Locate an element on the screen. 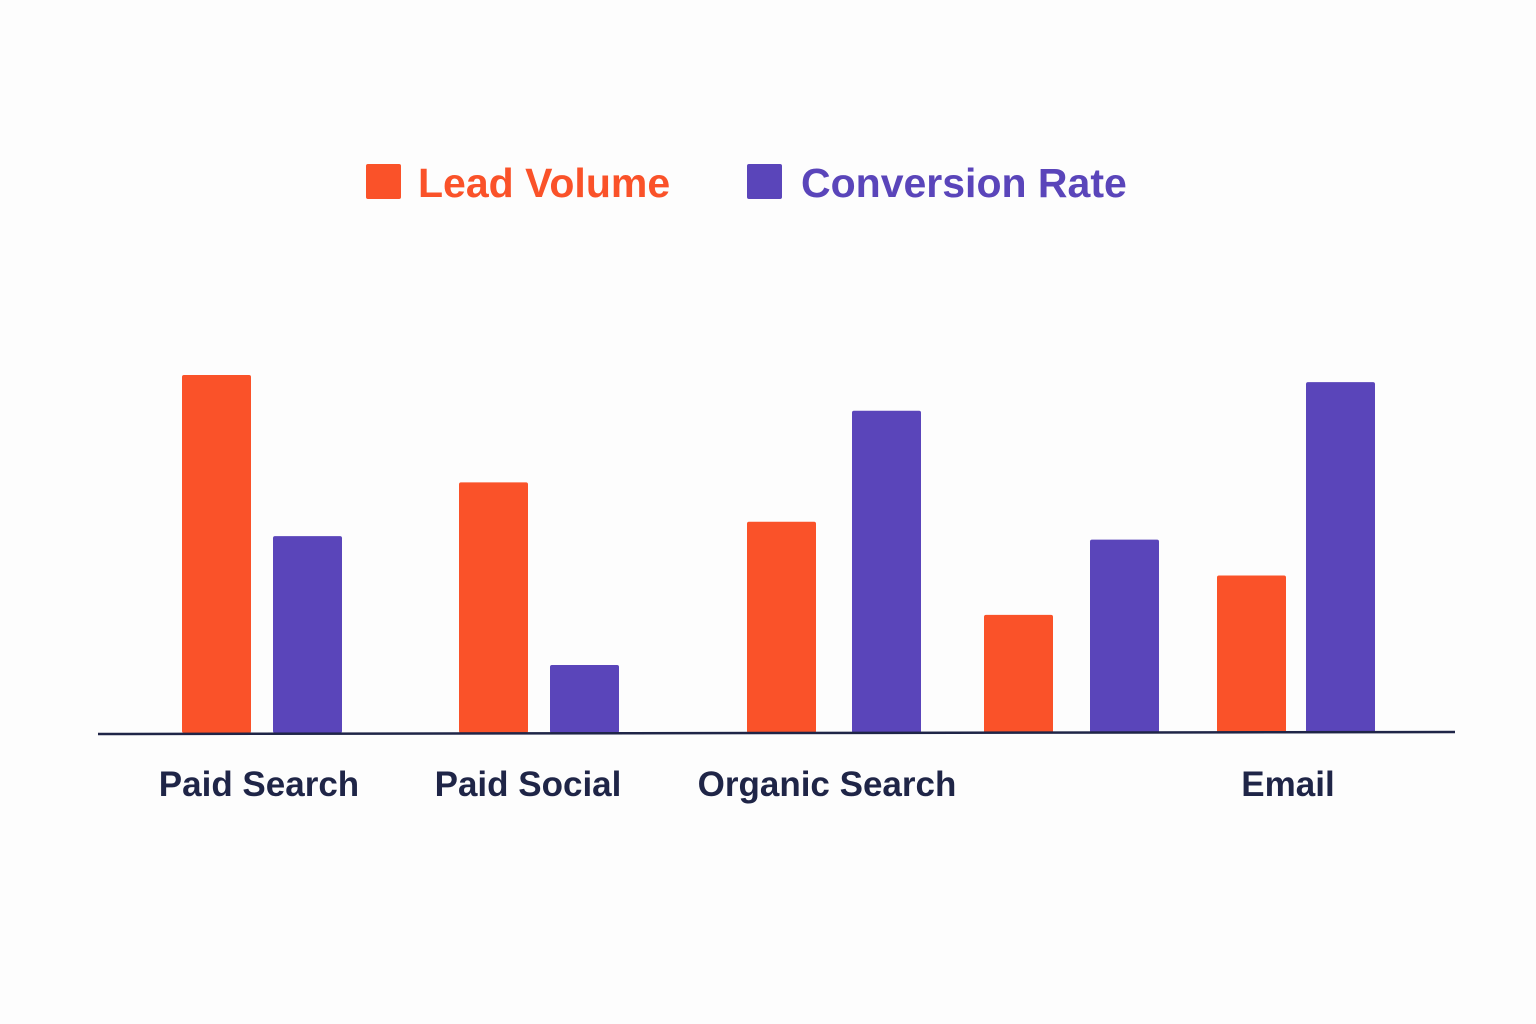 The image size is (1536, 1024). tick-label-organic-search: Organic Search is located at coordinates (827, 784).